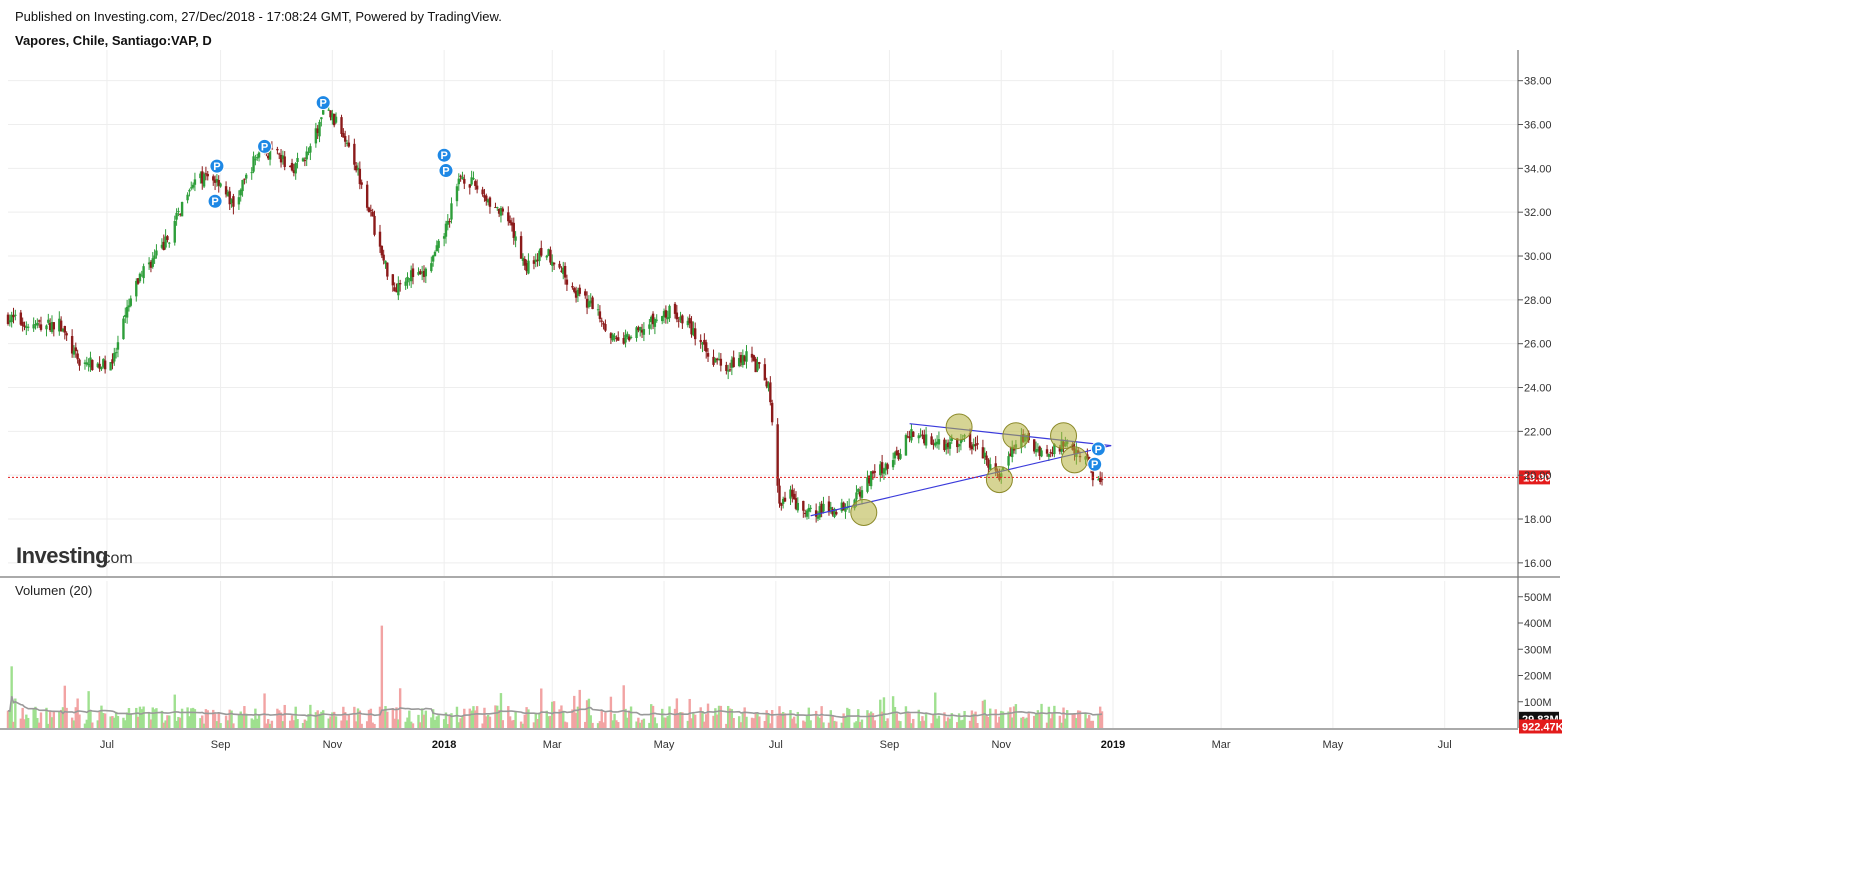 The width and height of the screenshot is (1853, 893). Describe the element at coordinates (555, 707) in the screenshot. I see `volume-ma-line` at that location.